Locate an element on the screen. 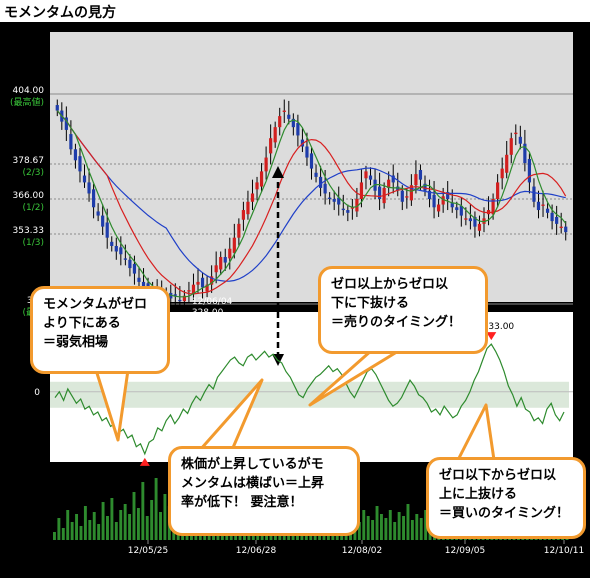  x-tick-label: 12/08/02 is located at coordinates (362, 551).